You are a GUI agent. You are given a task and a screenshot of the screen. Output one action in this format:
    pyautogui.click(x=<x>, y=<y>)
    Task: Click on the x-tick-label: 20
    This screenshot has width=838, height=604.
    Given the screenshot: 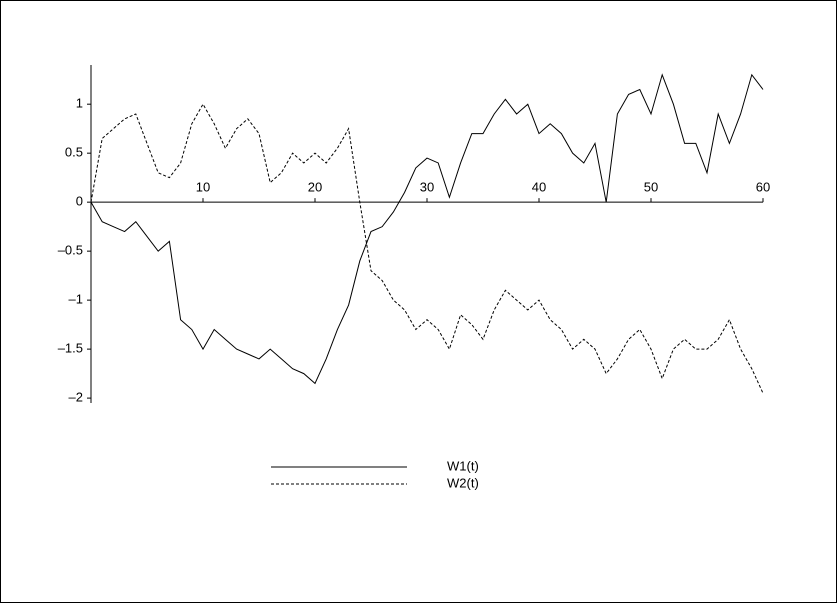 What is the action you would take?
    pyautogui.click(x=315, y=187)
    